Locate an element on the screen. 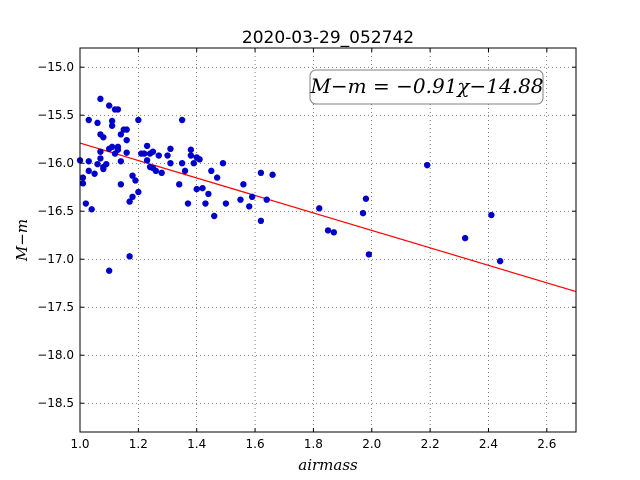 The height and width of the screenshot is (480, 640). fit-equation-box: M−m = −0.91χ−14.88 is located at coordinates (426, 87).